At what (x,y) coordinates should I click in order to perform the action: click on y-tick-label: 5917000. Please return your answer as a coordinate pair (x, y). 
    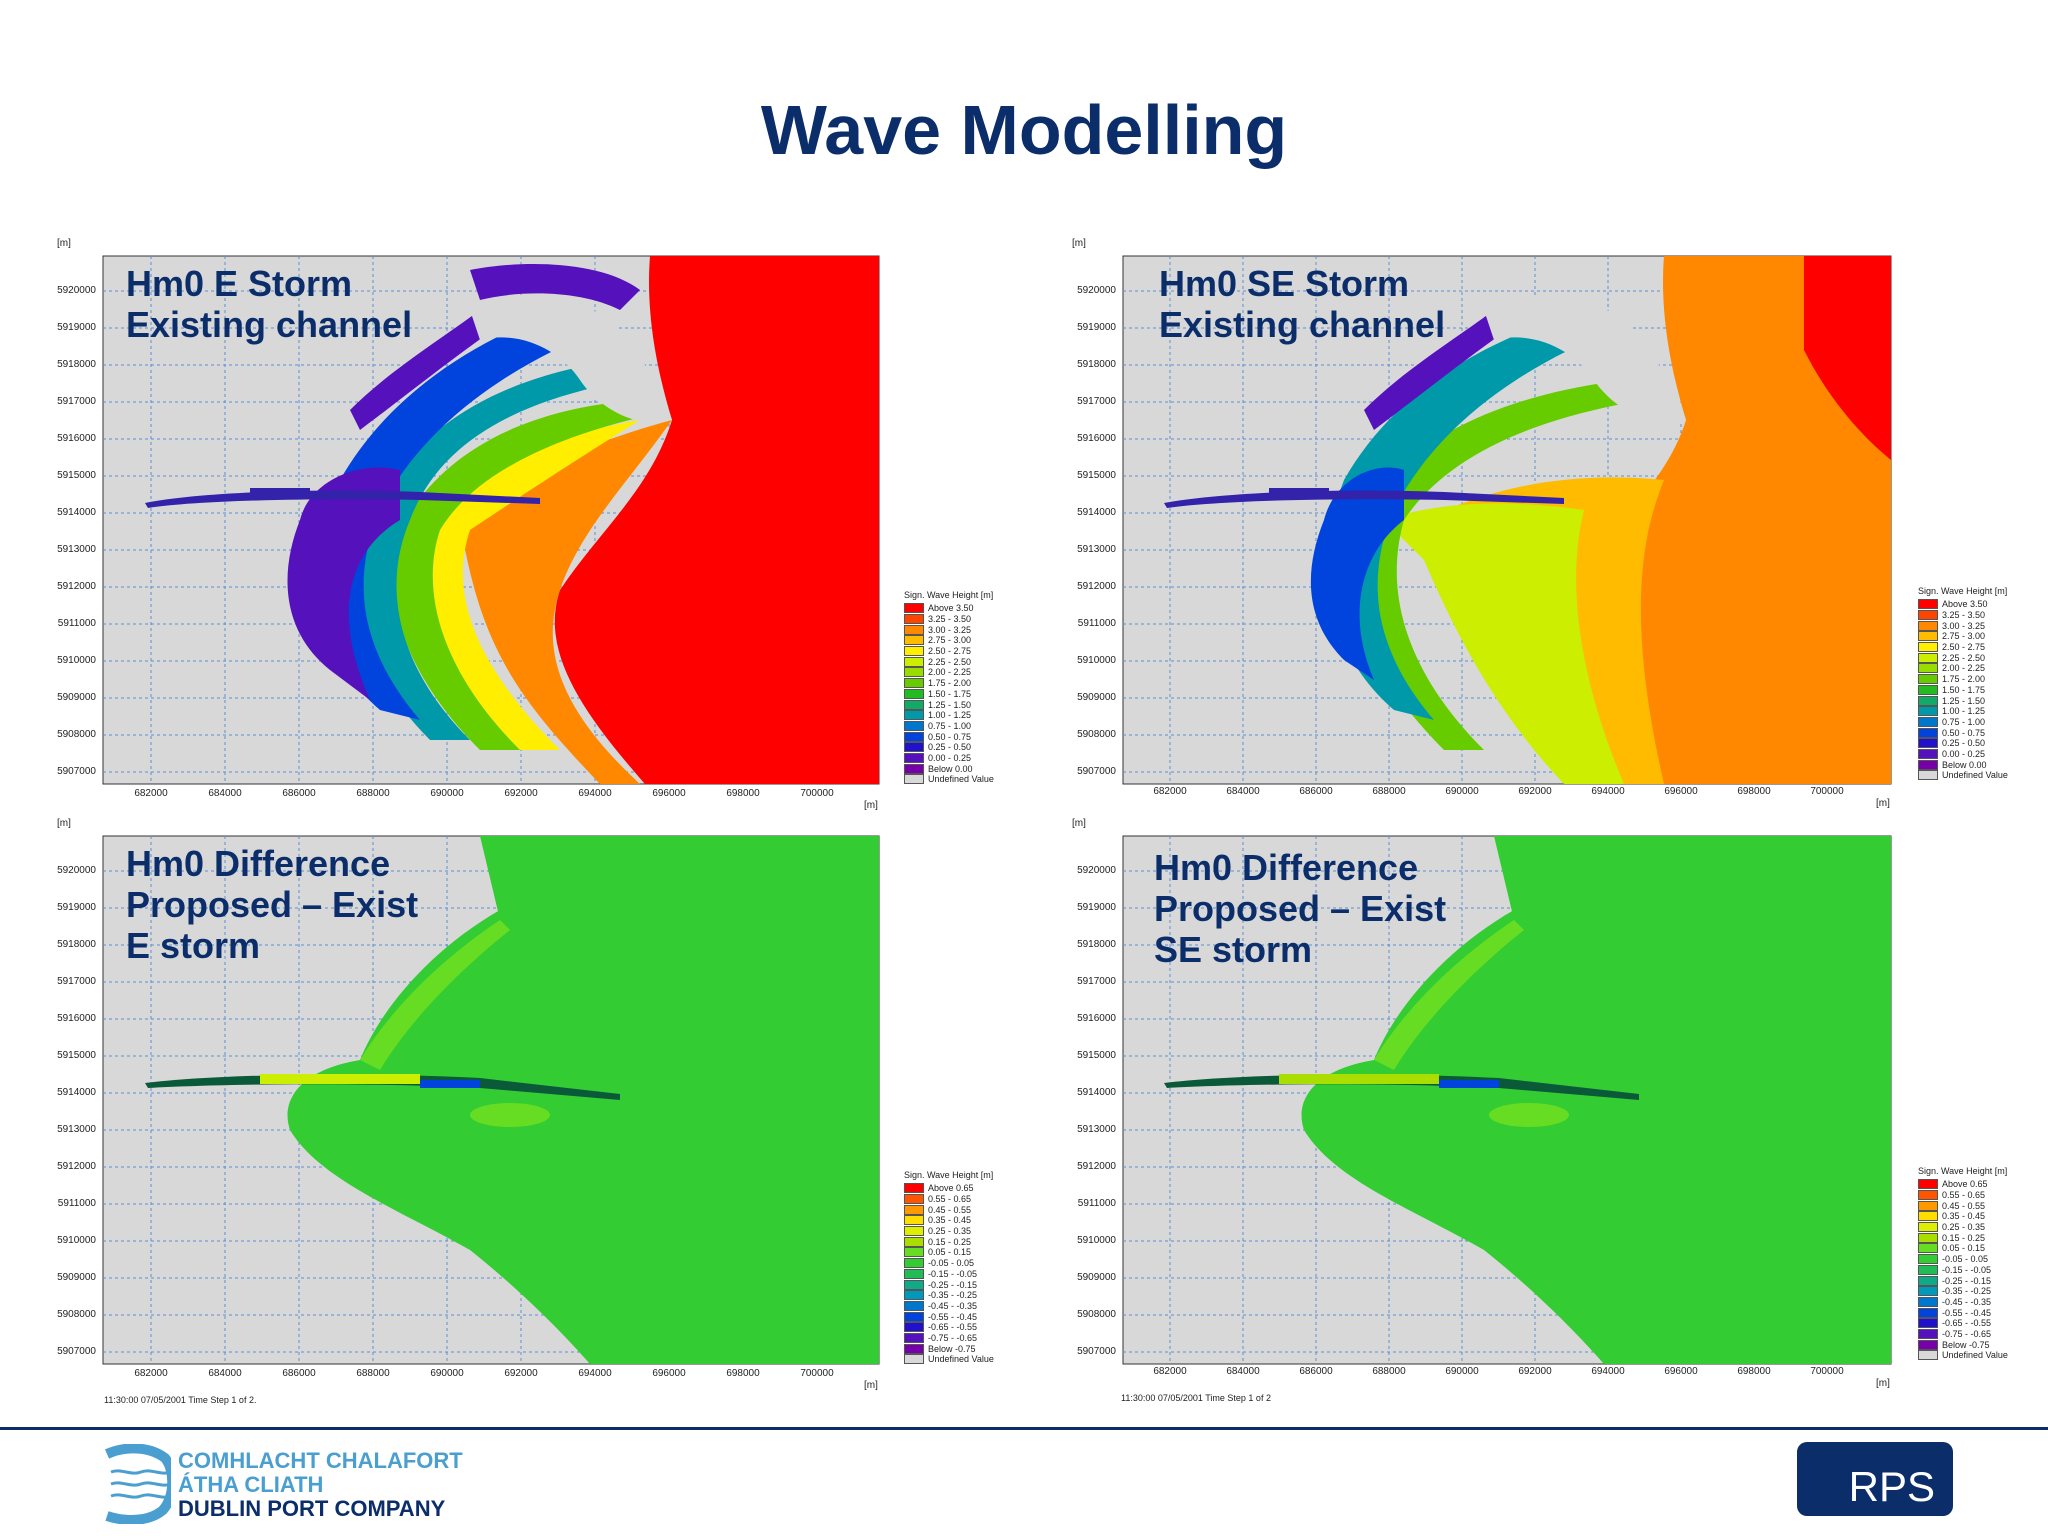
    Looking at the image, I should click on (76, 401).